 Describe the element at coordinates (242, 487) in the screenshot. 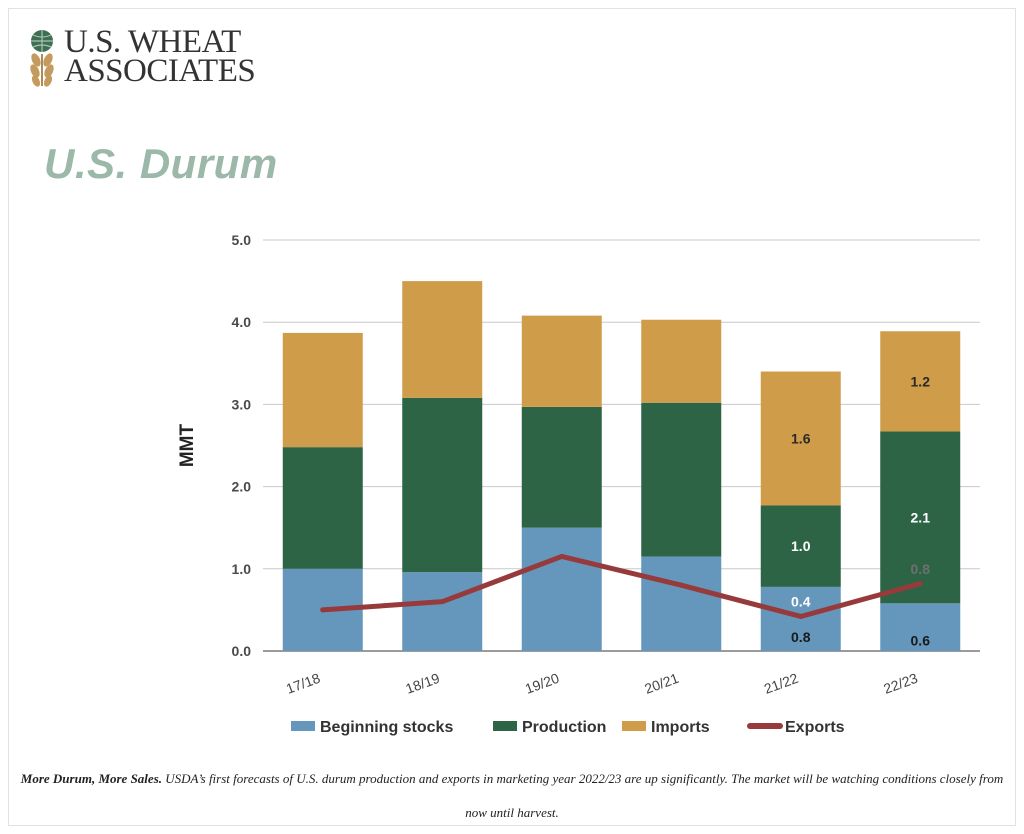

I see `y-tick-label: 2.0` at that location.